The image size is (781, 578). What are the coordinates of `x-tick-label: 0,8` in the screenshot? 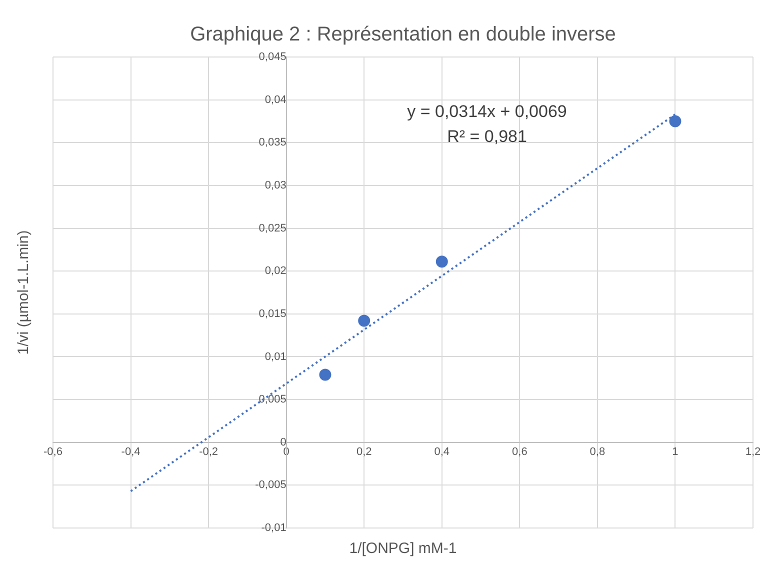 It's located at (598, 452).